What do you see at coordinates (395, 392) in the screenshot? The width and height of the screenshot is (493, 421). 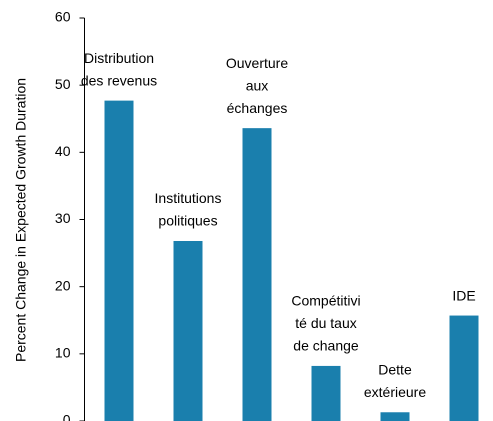 I see `category-label: extérieure` at bounding box center [395, 392].